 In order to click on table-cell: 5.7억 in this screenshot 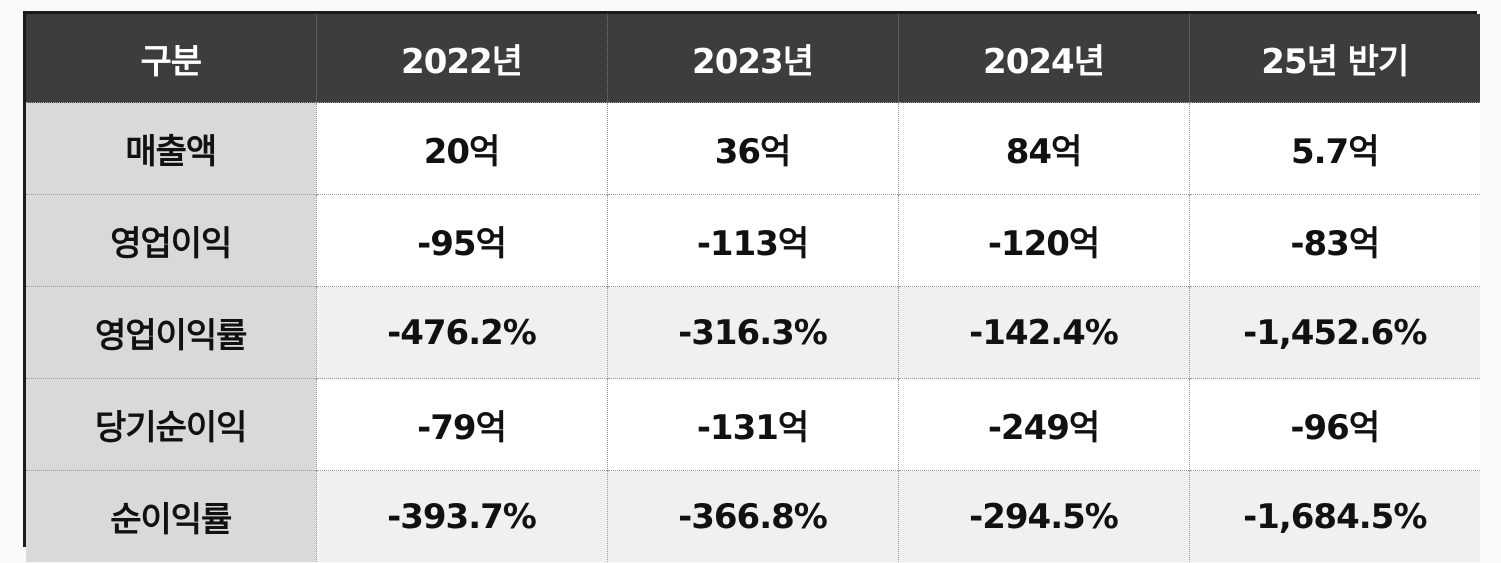, I will do `click(1334, 148)`.